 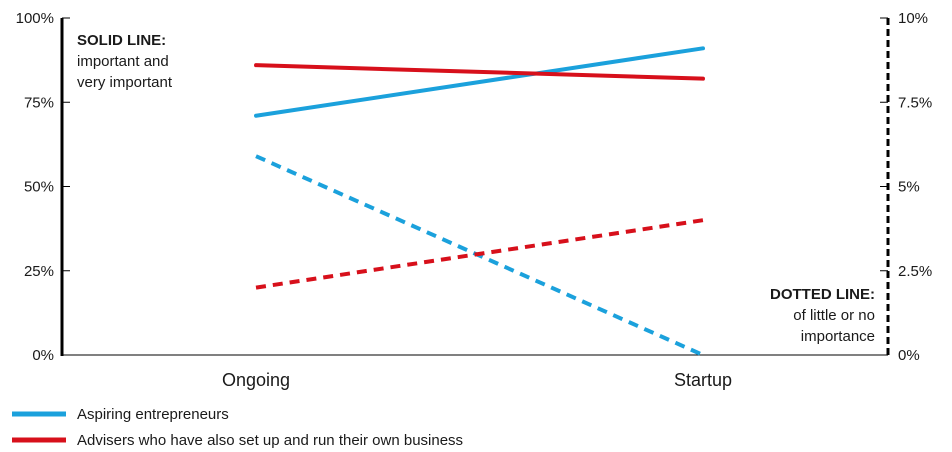 I want to click on legend-label-aspiring-entrepreneurs: Aspiring entrepreneurs, so click(x=153, y=414).